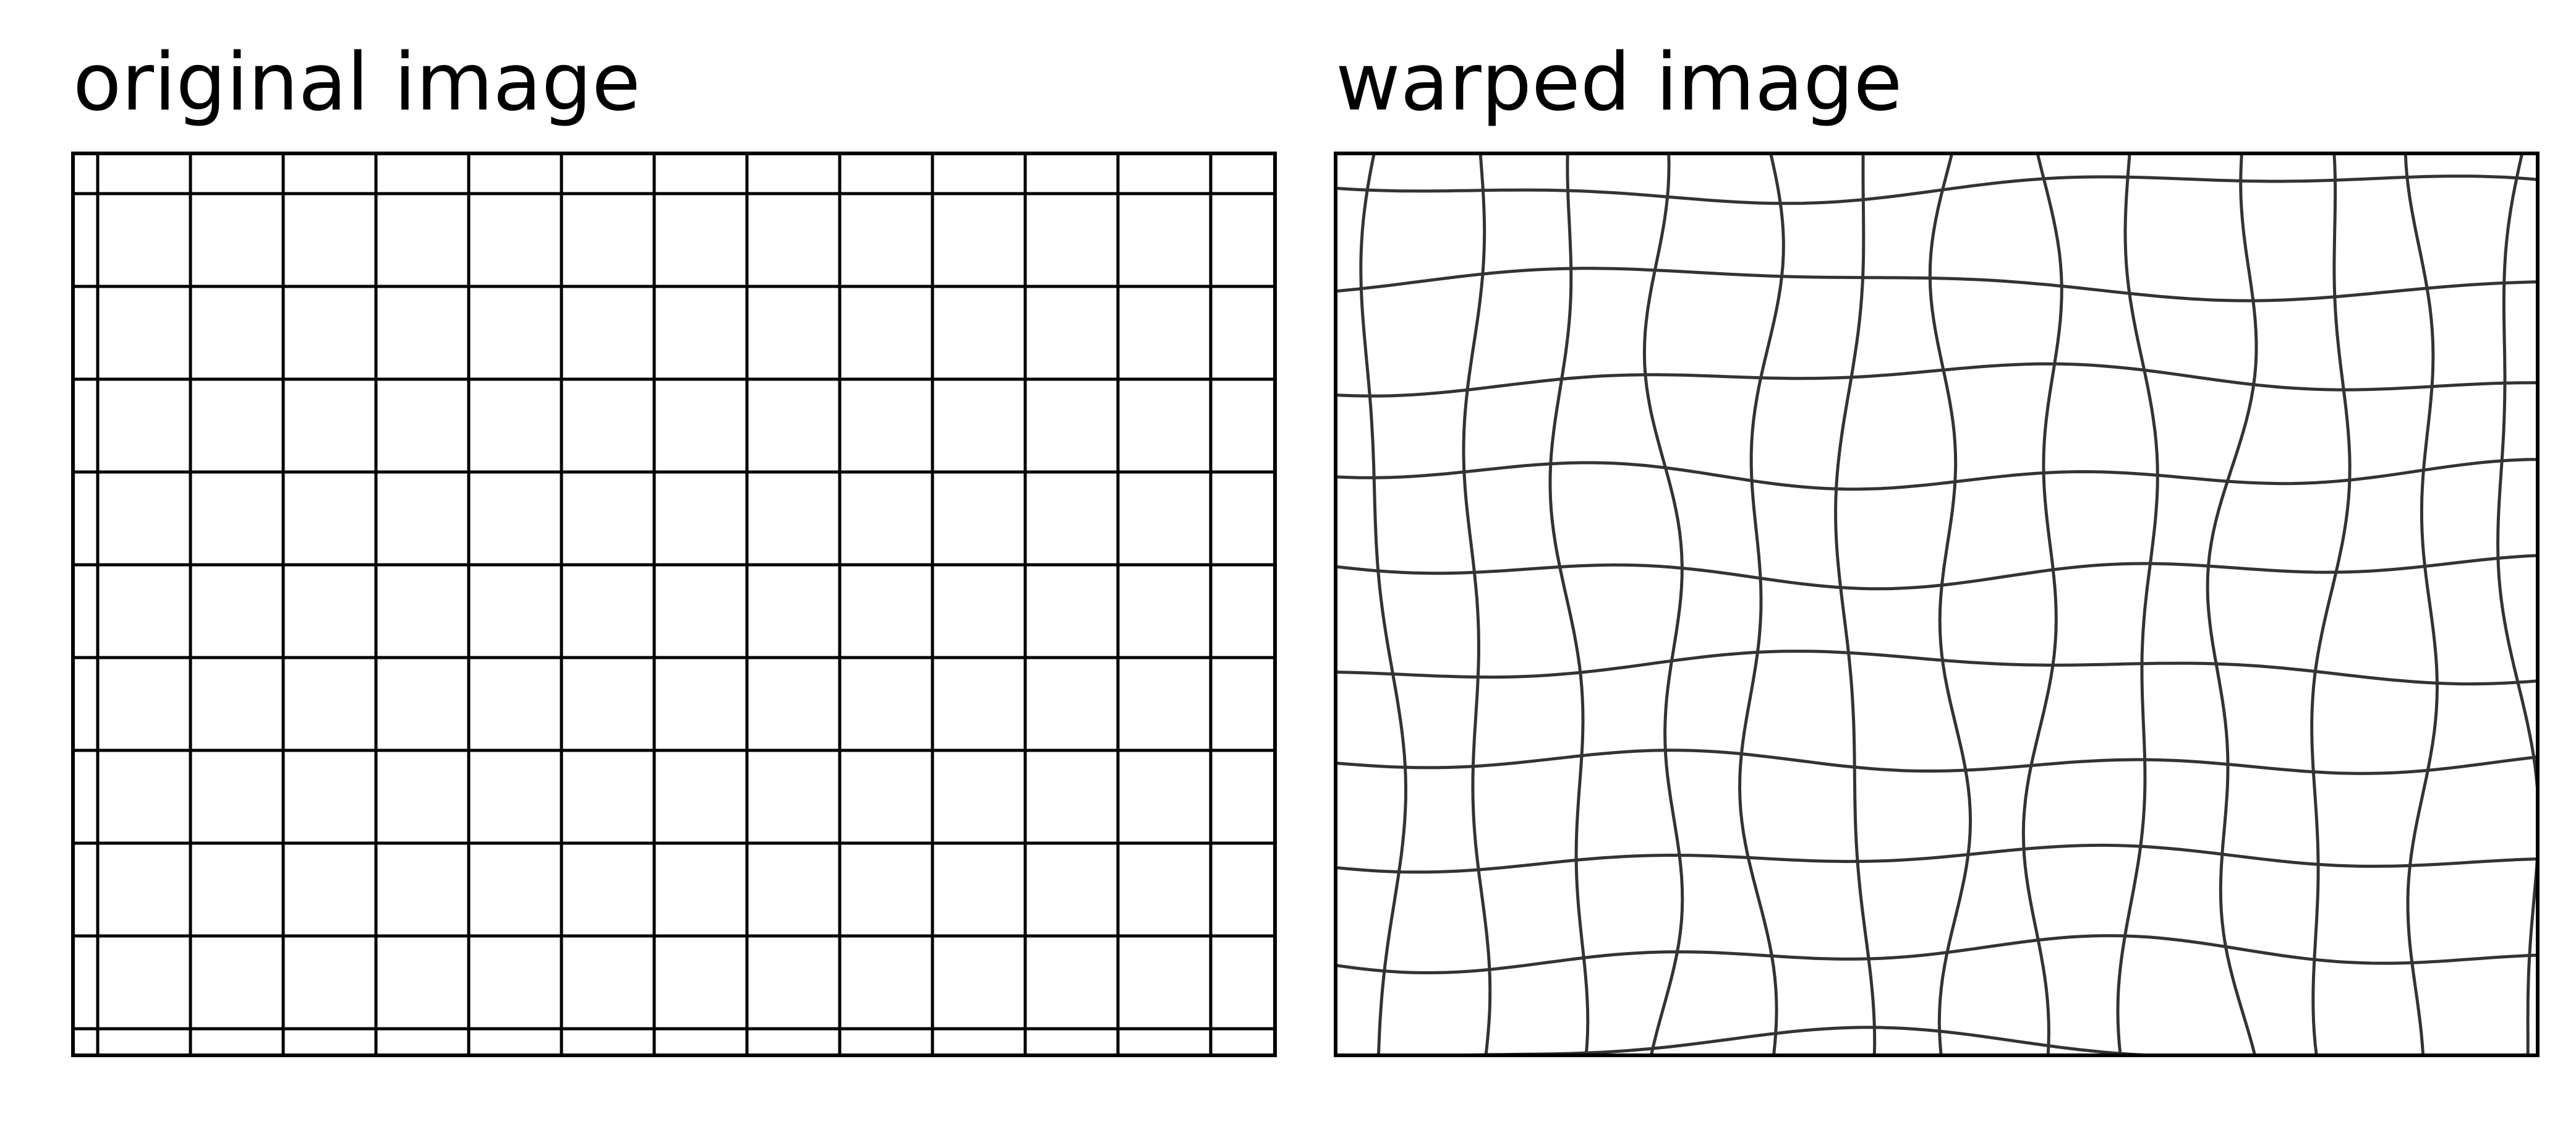 The image size is (2576, 1124). I want to click on original-image-title: original image, so click(357, 82).